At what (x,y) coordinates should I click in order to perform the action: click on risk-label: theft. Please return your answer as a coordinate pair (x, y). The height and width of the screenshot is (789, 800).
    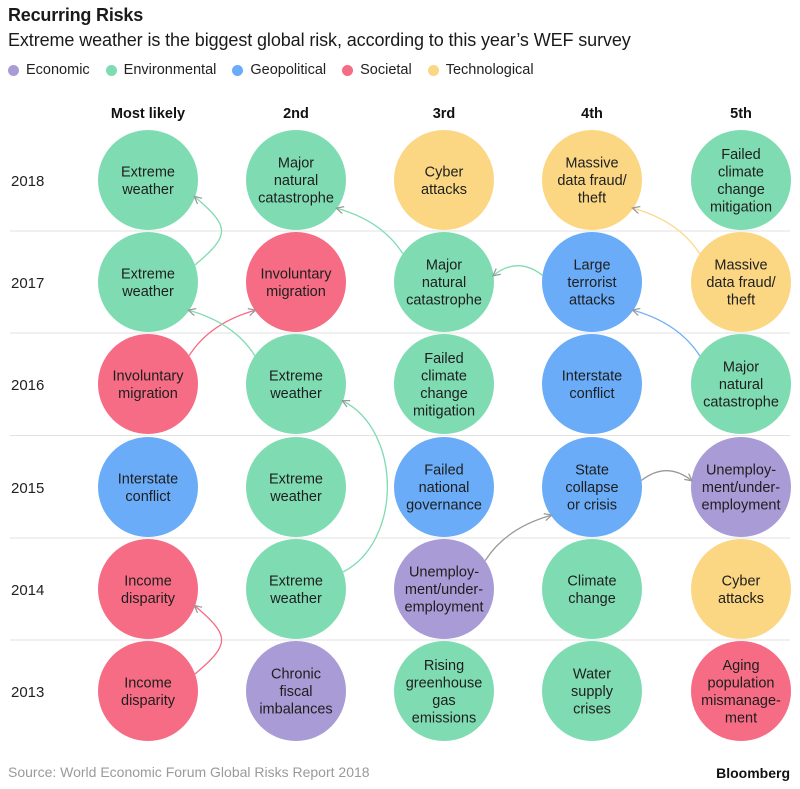
    Looking at the image, I should click on (592, 199).